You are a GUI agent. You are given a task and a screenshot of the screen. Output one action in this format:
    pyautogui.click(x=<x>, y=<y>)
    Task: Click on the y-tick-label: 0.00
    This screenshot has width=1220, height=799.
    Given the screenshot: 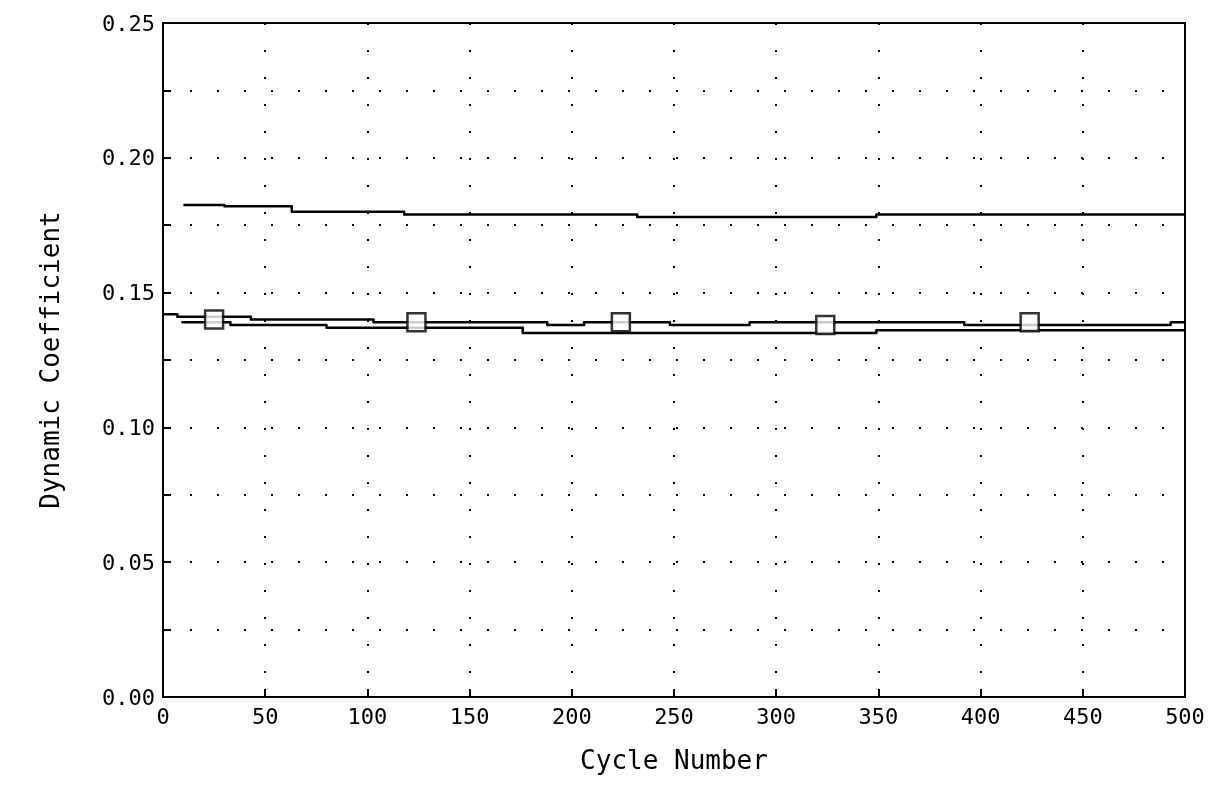 What is the action you would take?
    pyautogui.click(x=128, y=697)
    